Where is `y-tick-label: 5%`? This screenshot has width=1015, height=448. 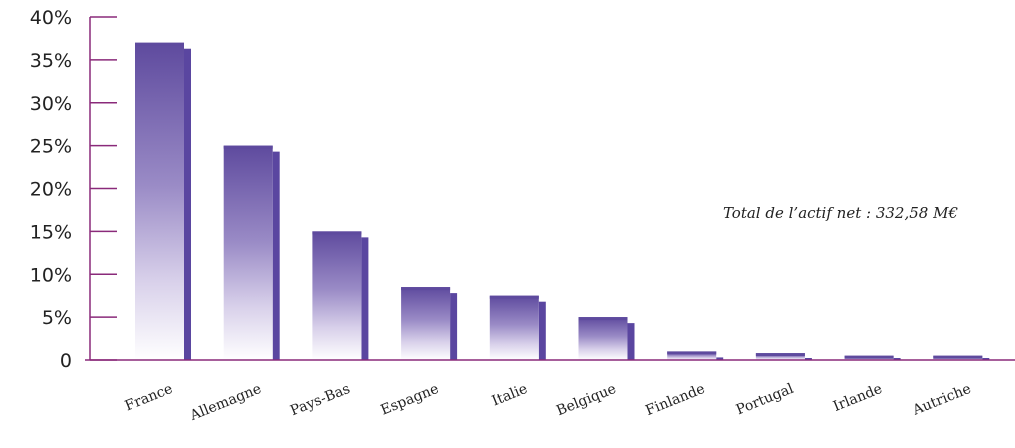 y-tick-label: 5% is located at coordinates (57, 318).